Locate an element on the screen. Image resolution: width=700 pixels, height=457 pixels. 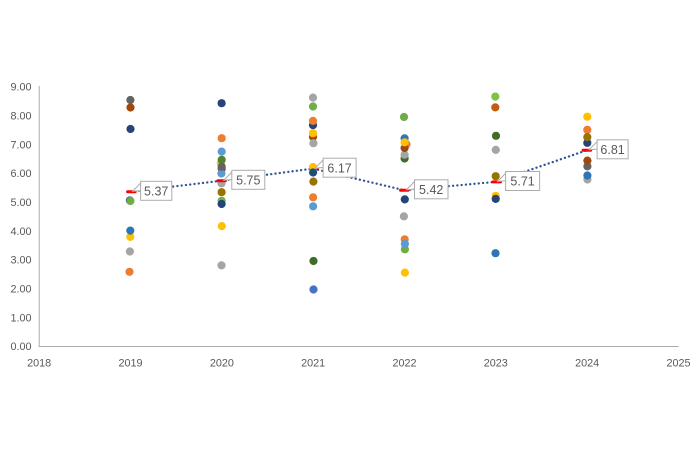
svg-text: 5.42 is located at coordinates (431, 190).